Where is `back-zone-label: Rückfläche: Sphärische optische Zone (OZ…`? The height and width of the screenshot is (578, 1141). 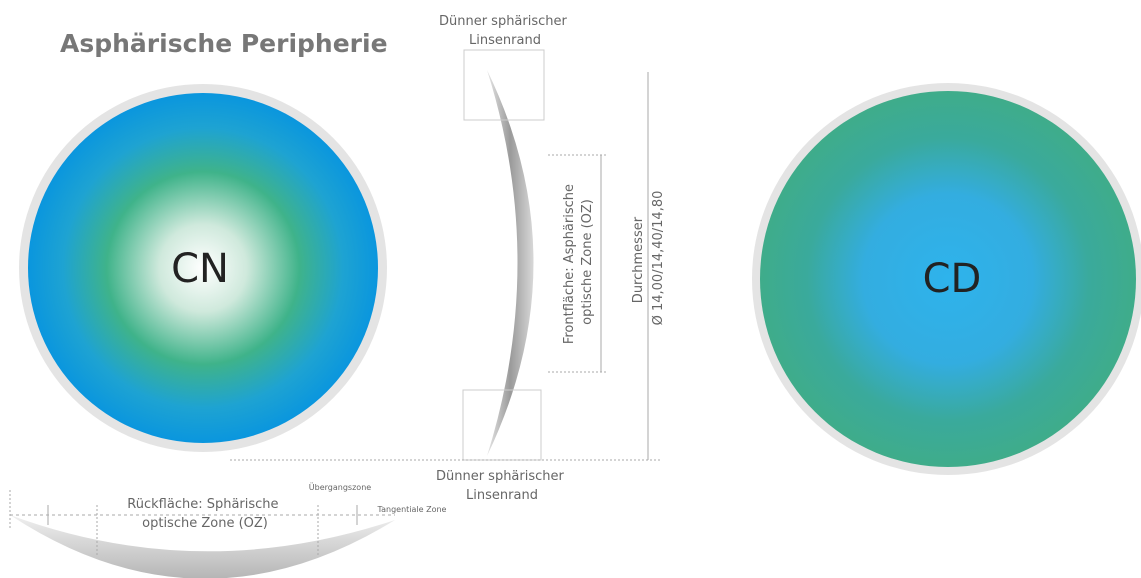 back-zone-label: Rückfläche: Sphärische optische Zone (OZ… is located at coordinates (204, 514).